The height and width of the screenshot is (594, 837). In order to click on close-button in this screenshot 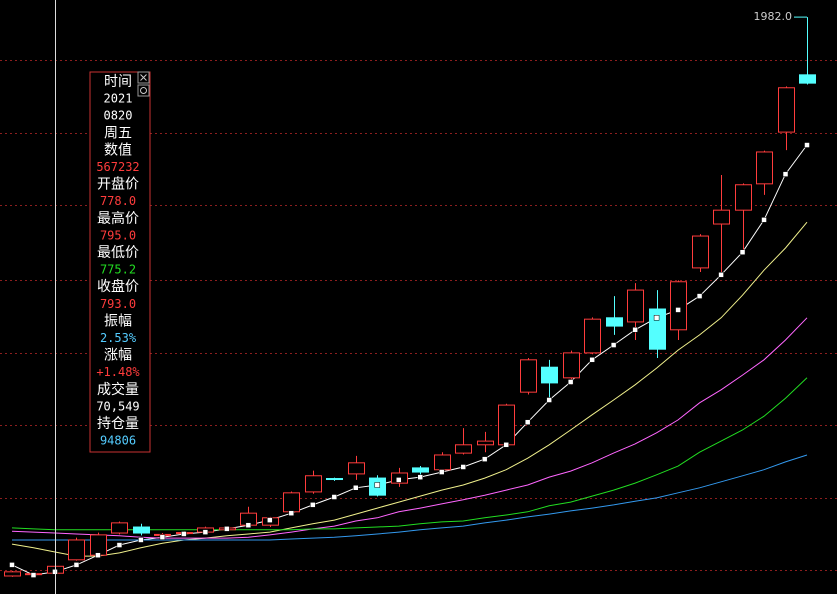, I will do `click(143, 77)`.